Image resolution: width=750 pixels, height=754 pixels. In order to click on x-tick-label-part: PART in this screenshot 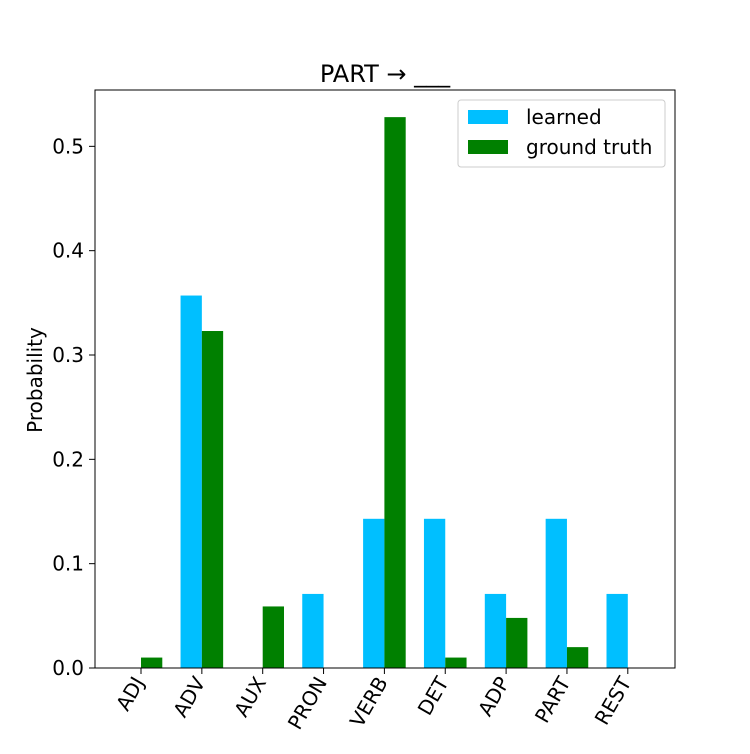, I will do `click(553, 699)`.